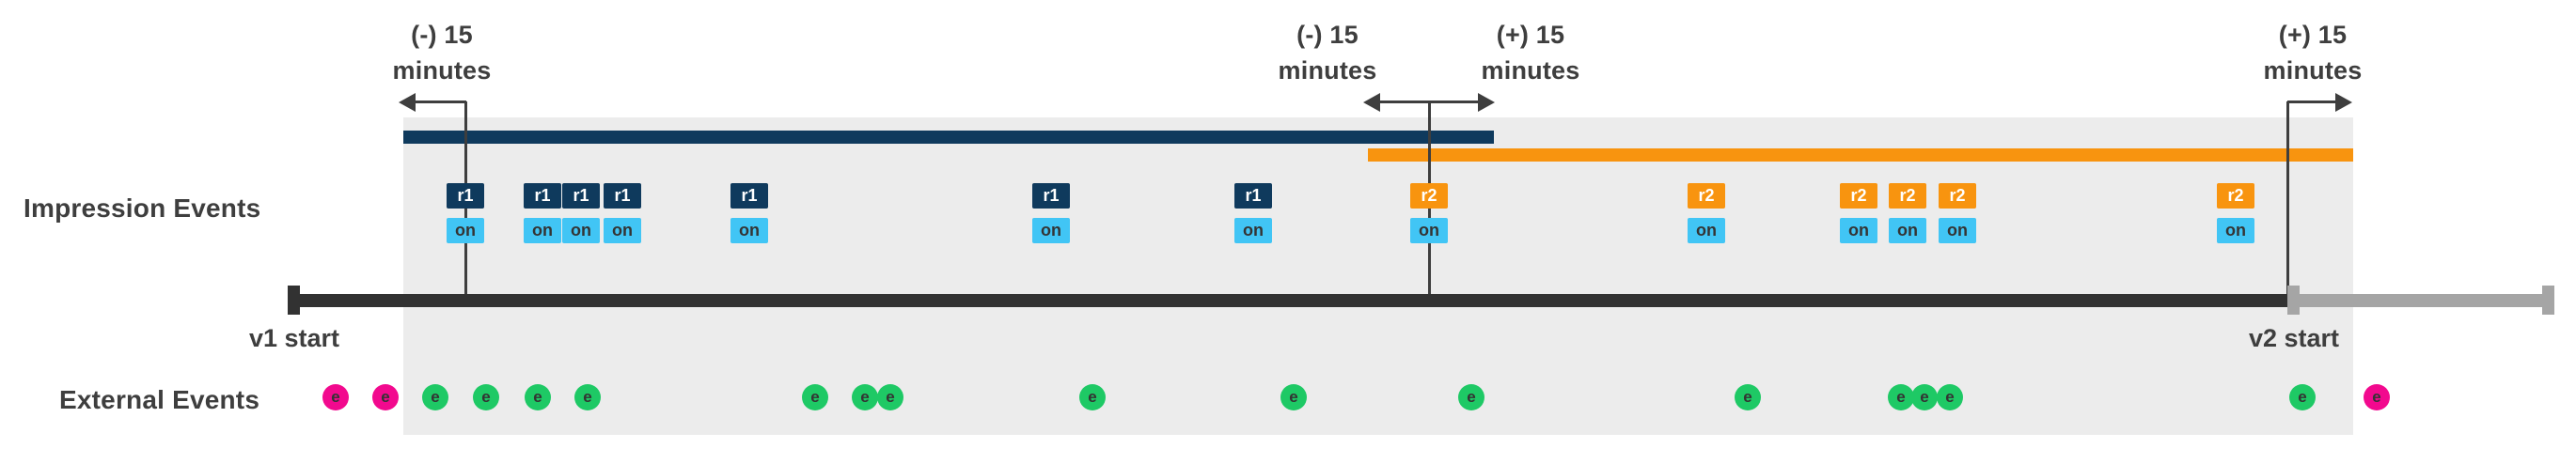 This screenshot has width=2576, height=464. I want to click on v2-activity-bar, so click(1861, 155).